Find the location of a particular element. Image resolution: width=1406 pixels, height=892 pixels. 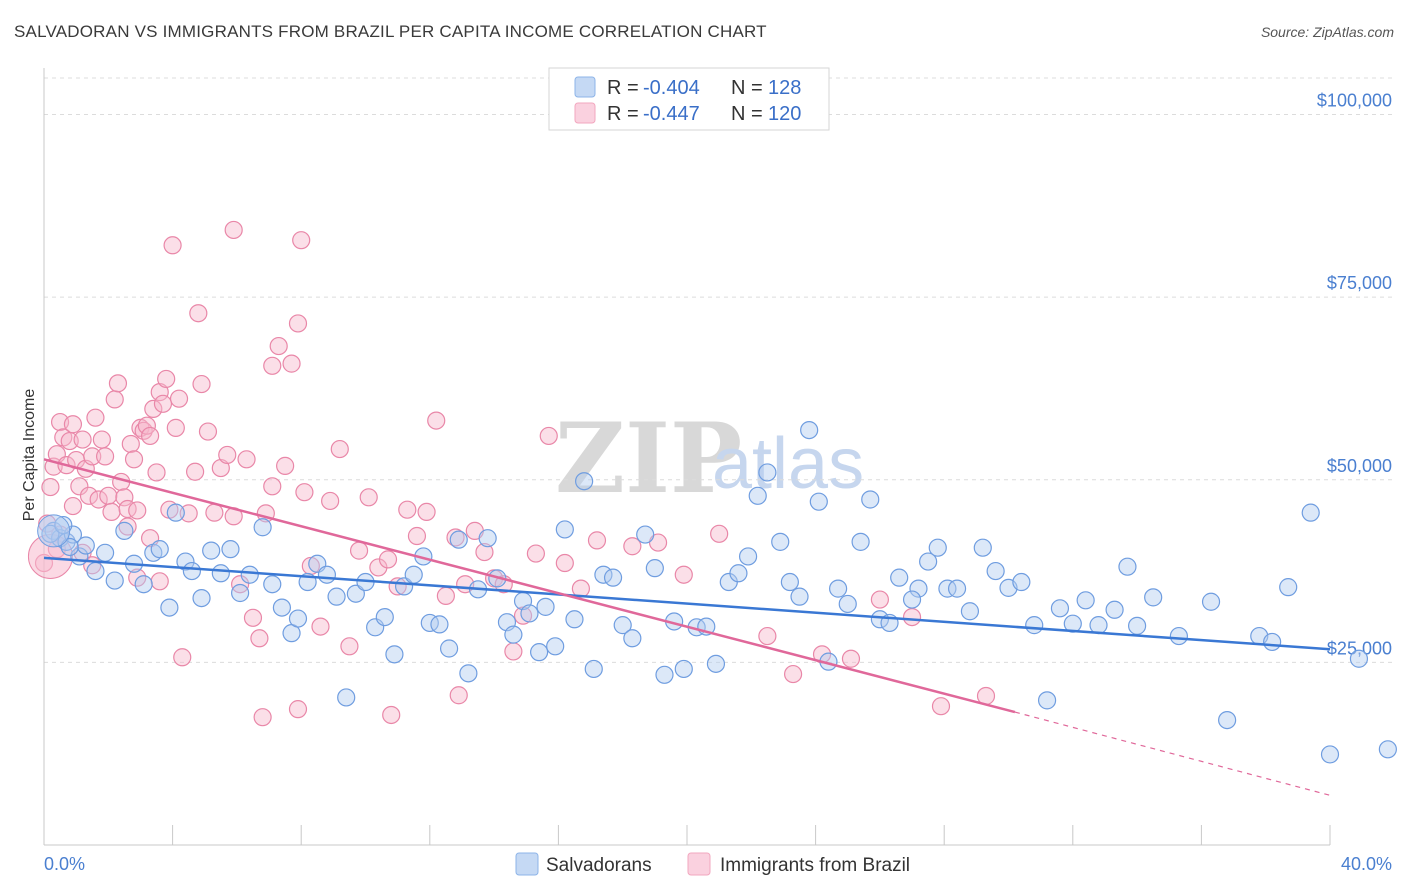

x-tick-label-min: 0.0% is located at coordinates (64, 864).